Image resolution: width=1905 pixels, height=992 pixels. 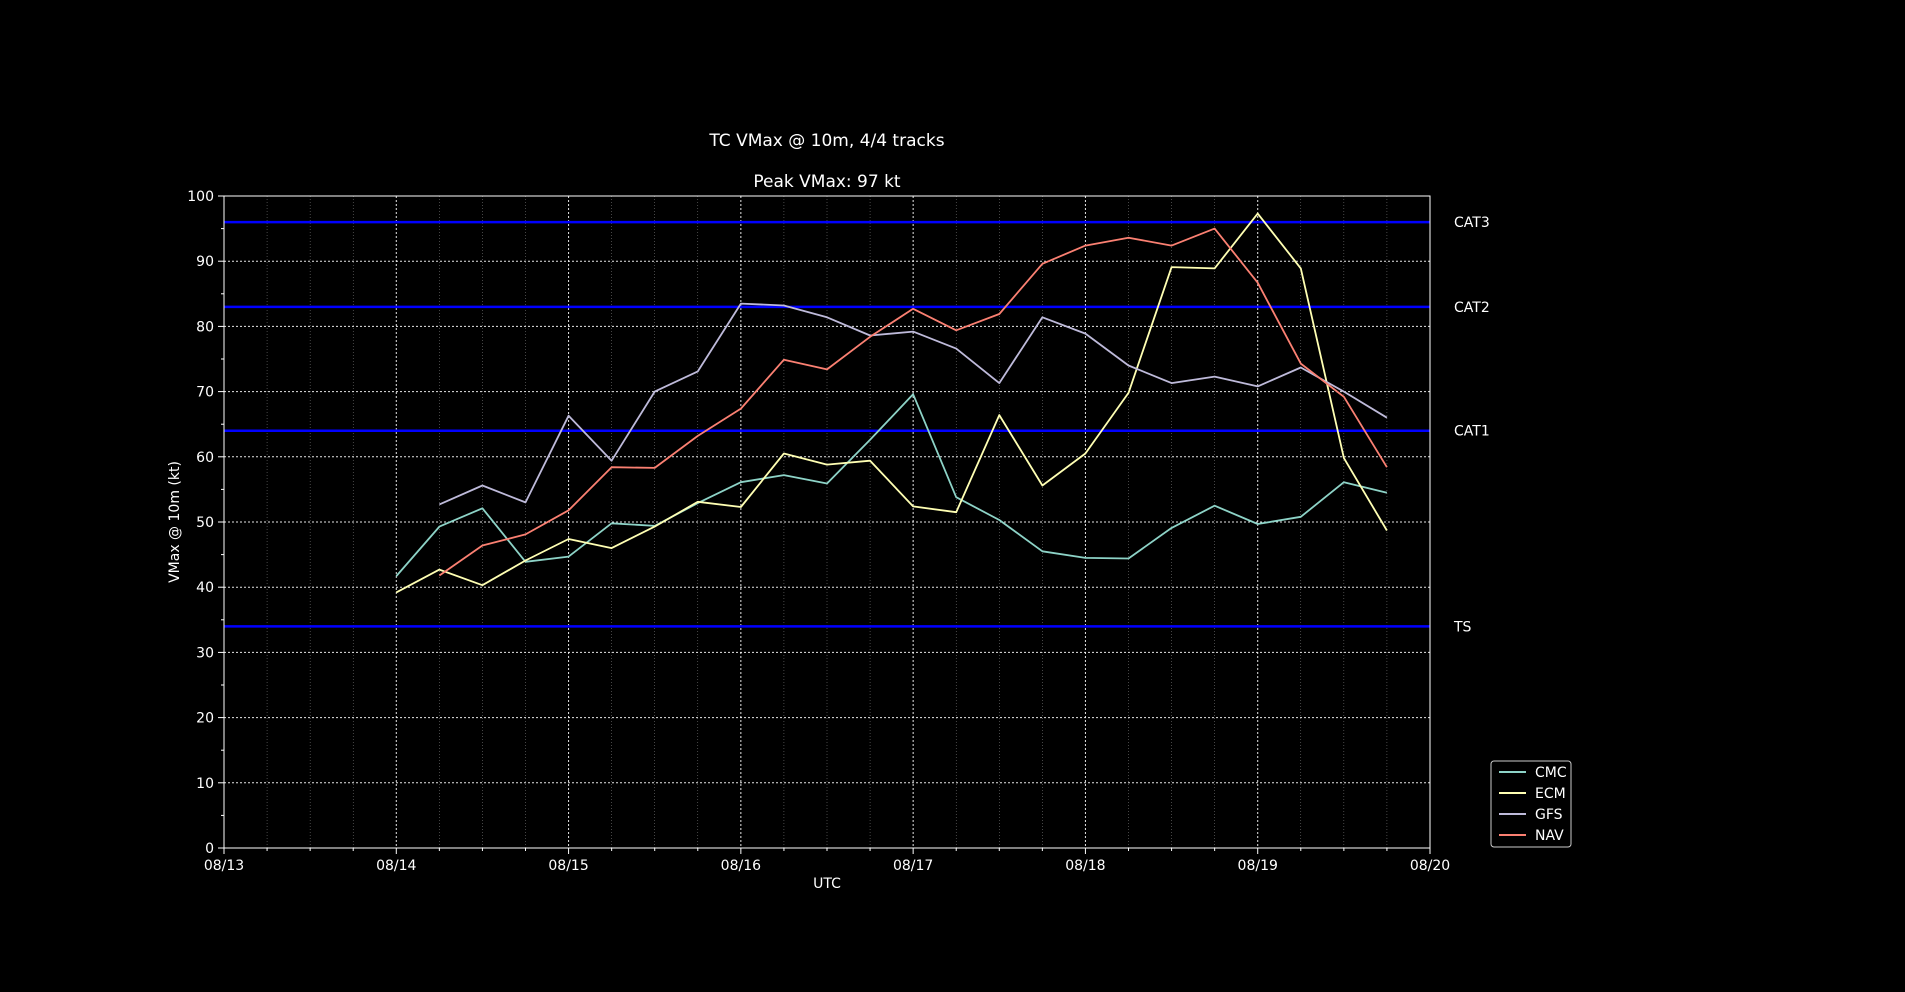 What do you see at coordinates (1550, 794) in the screenshot?
I see `legend-label-ecm: ECM` at bounding box center [1550, 794].